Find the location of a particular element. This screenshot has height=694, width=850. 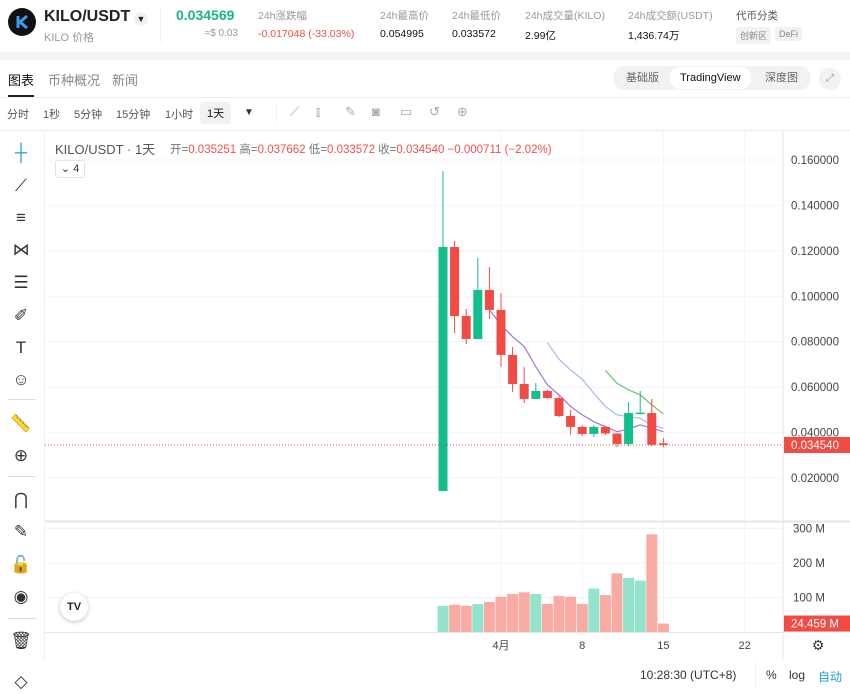

line-chart-icon: ⟋ is located at coordinates (295, 111).